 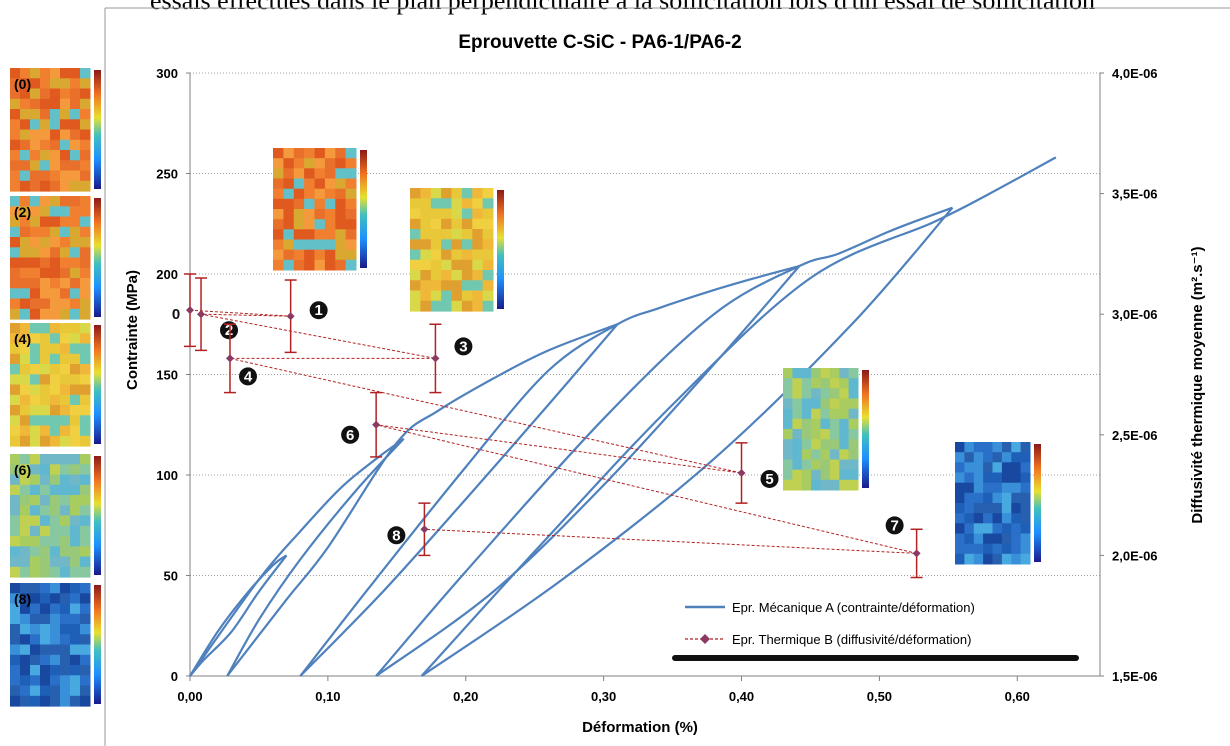 I want to click on legend-box, so click(x=872, y=625).